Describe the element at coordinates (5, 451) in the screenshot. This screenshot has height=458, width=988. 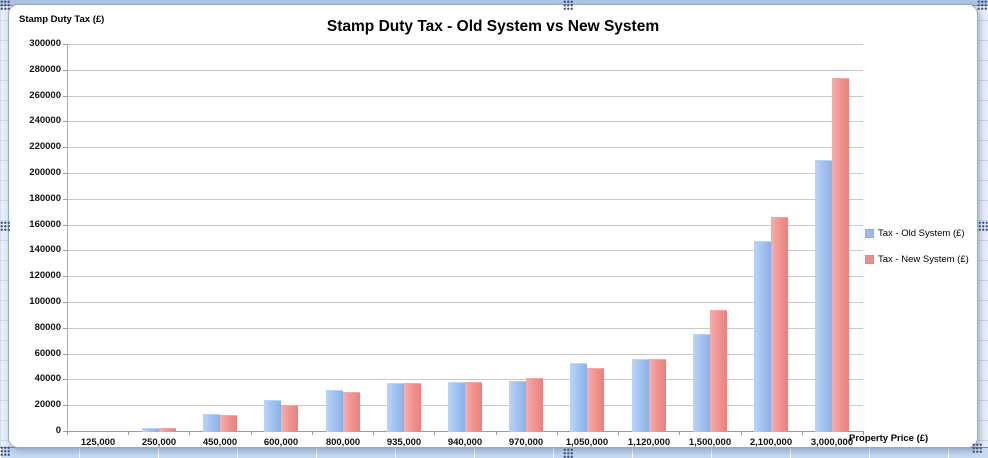
I see `selection-handle-bottom-left` at that location.